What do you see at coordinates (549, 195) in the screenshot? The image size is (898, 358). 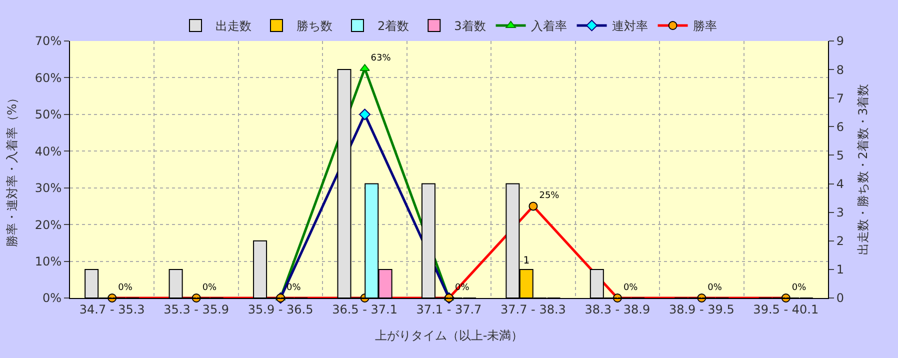 I see `data-label: 25%` at bounding box center [549, 195].